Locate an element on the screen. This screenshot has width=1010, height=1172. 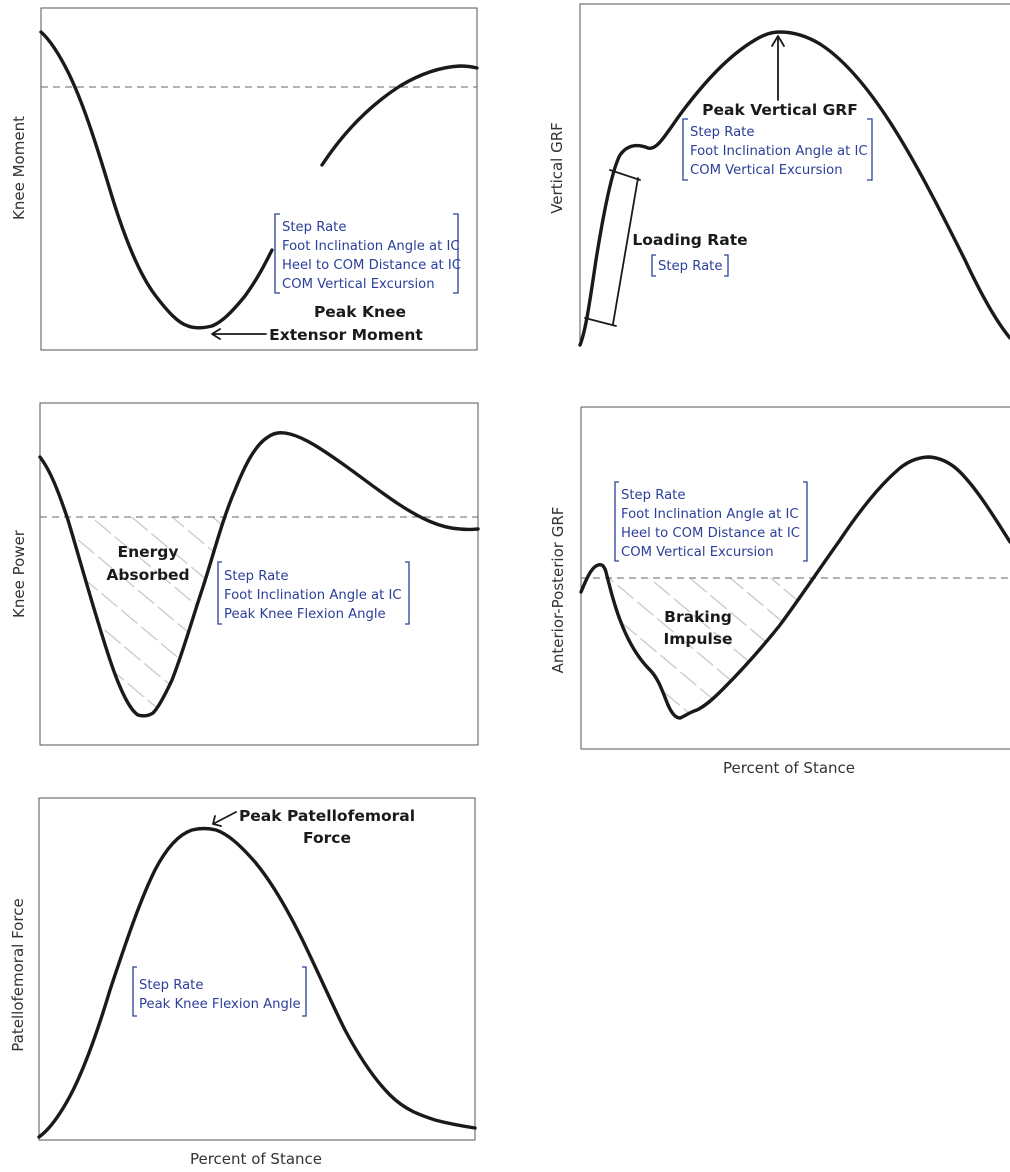
callout-energy: Energy is located at coordinates (148, 552).